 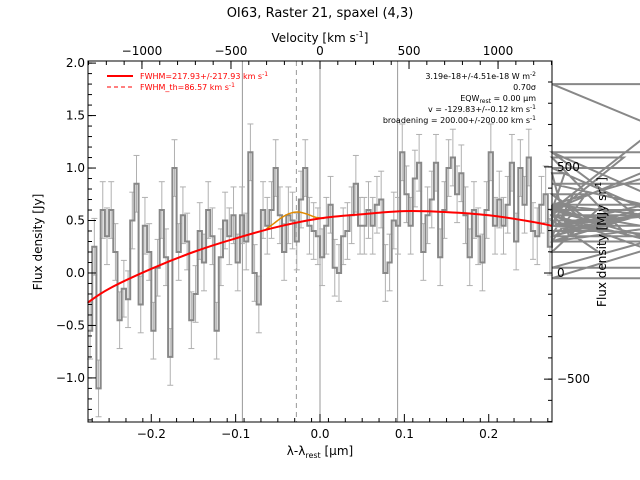 What do you see at coordinates (230, 51) in the screenshot?
I see `top-tick-label: −500` at bounding box center [230, 51].